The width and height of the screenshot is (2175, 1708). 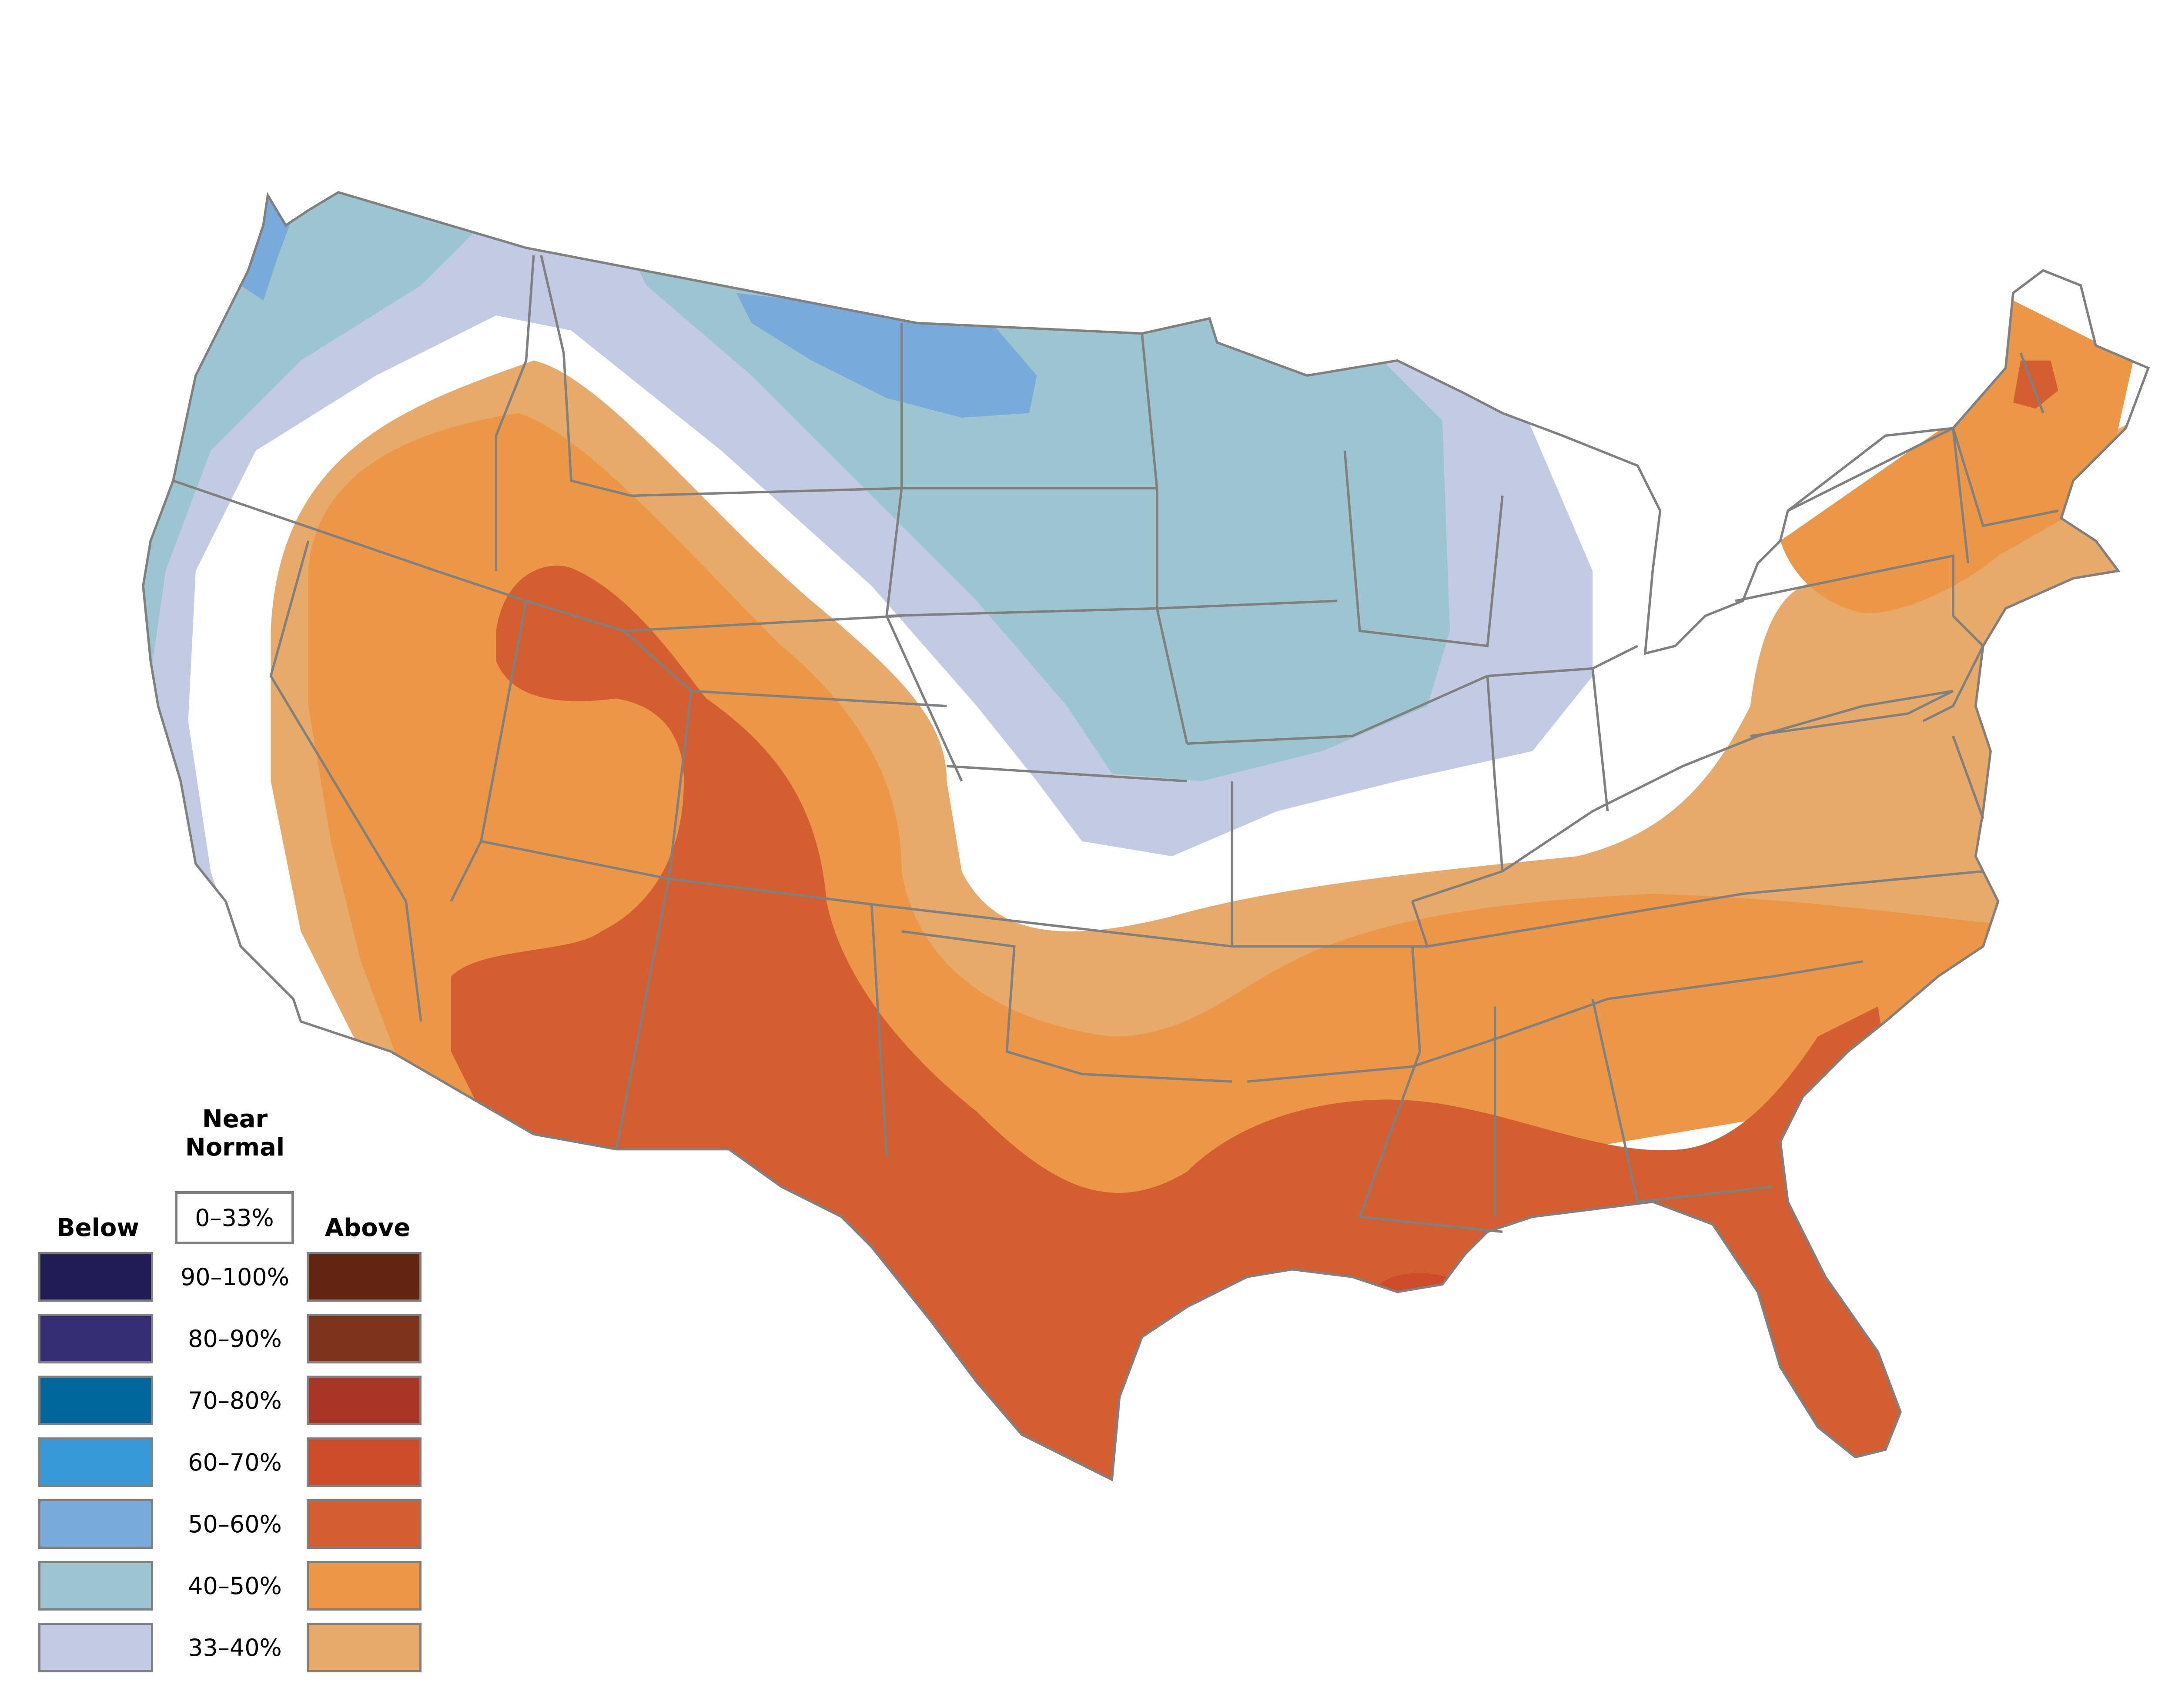 I want to click on legend-range-label: 60–70%, so click(x=235, y=1463).